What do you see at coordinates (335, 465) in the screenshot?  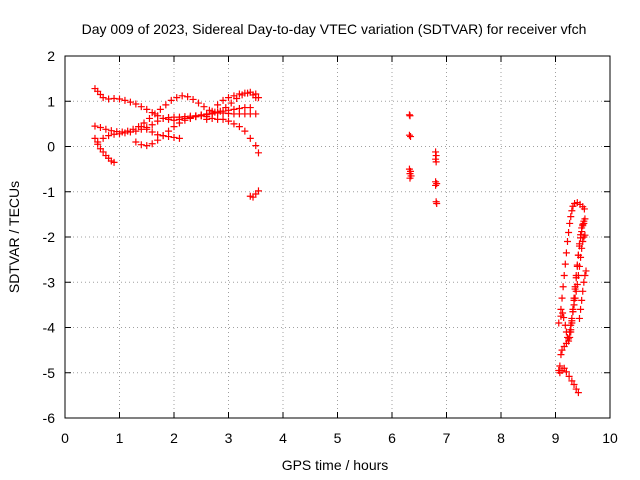 I see `x-axis-label: GPS time / hours` at bounding box center [335, 465].